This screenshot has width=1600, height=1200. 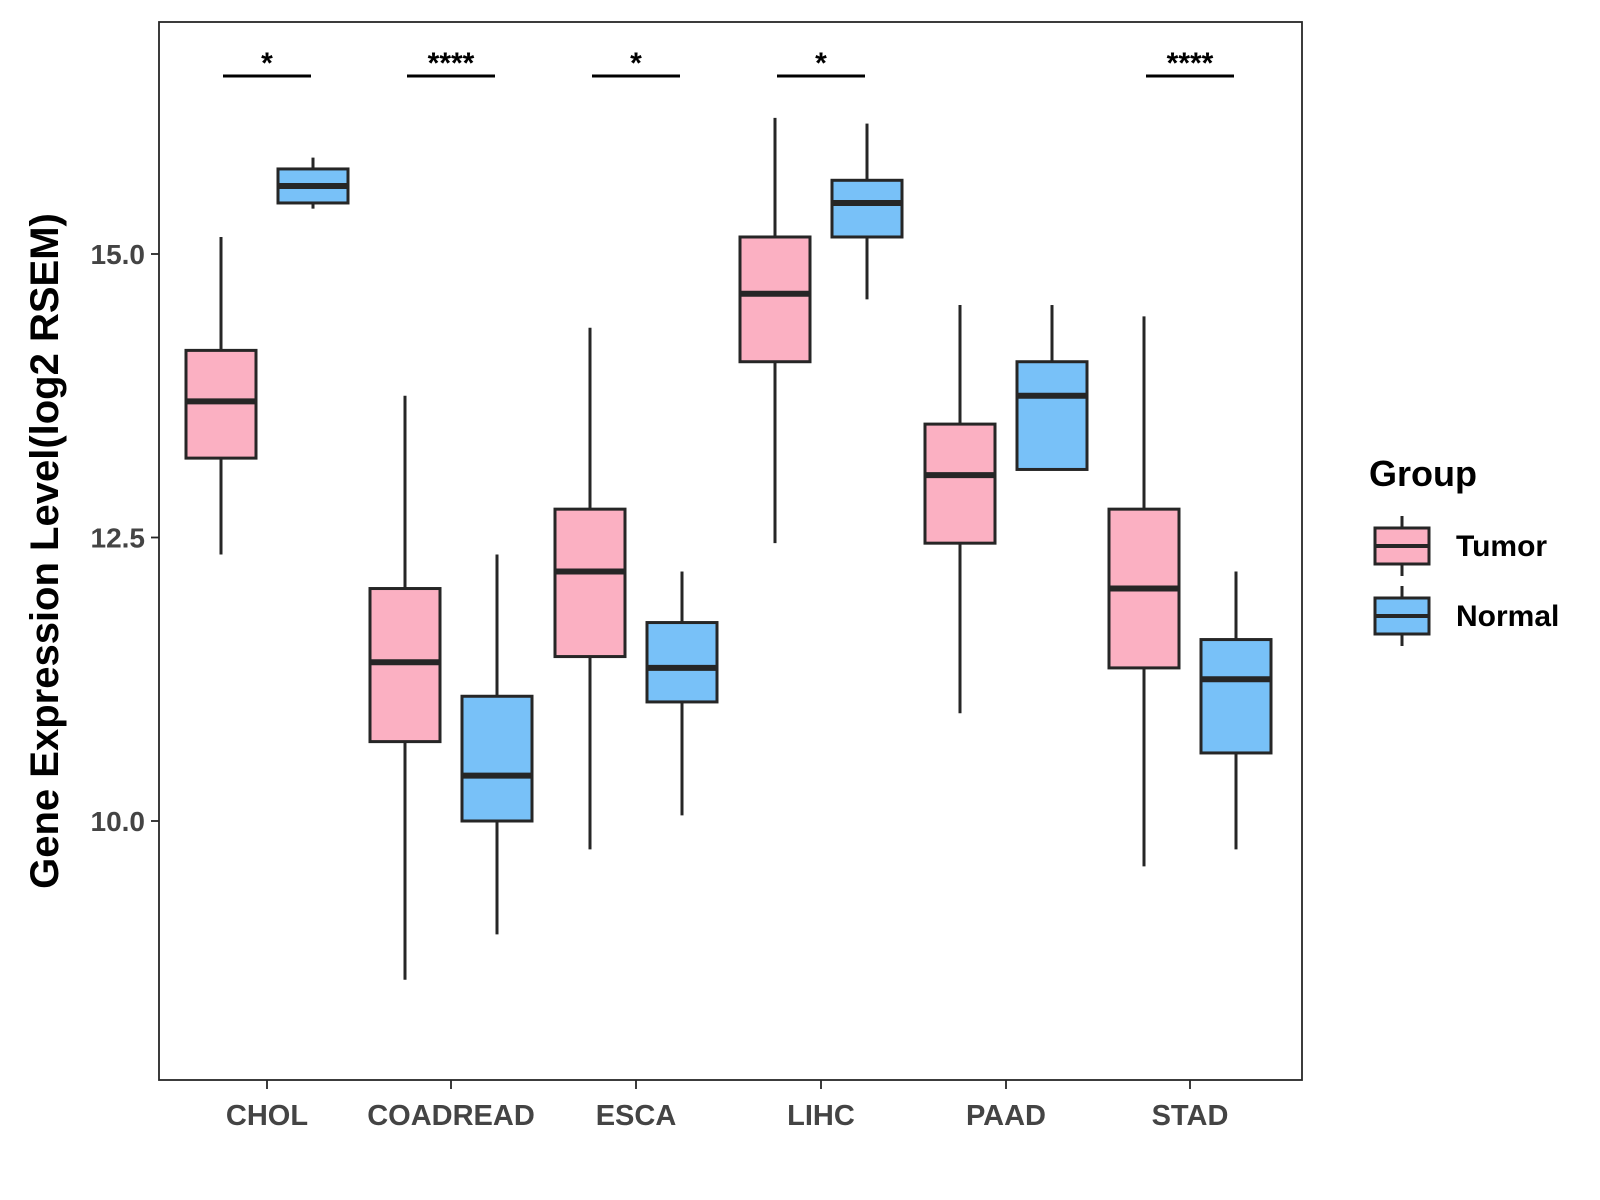 I want to click on legend-entry-tumor: Tumor, so click(x=1460, y=546).